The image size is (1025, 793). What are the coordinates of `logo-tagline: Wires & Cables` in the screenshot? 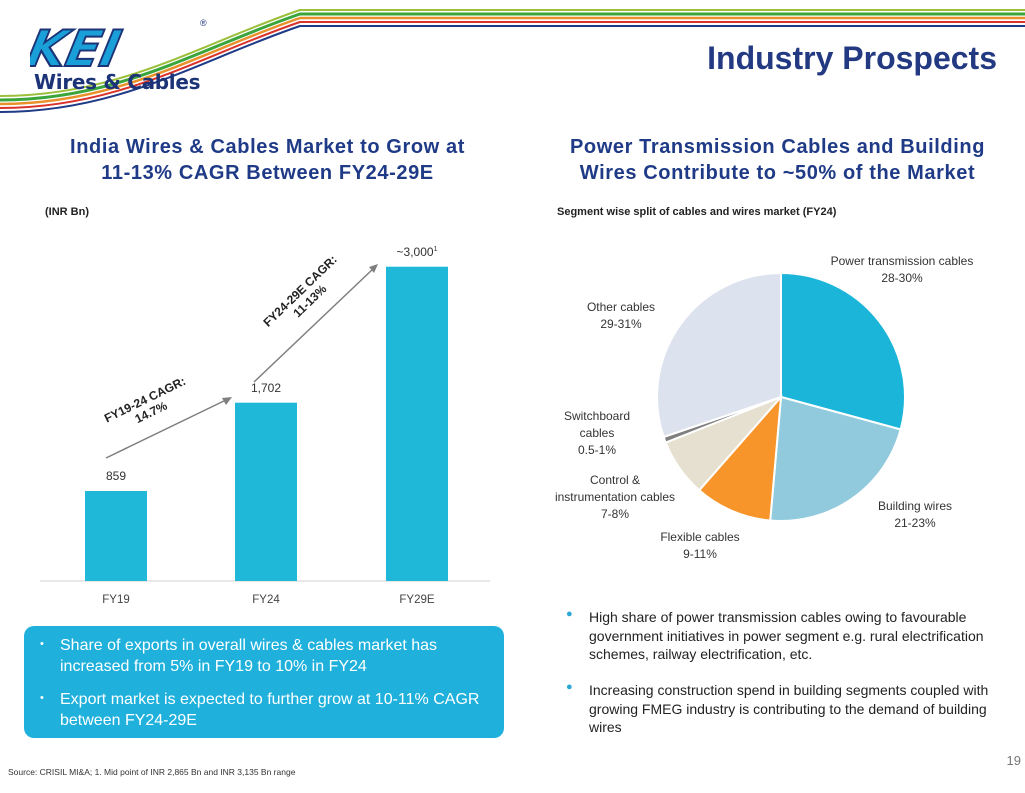 It's located at (117, 82).